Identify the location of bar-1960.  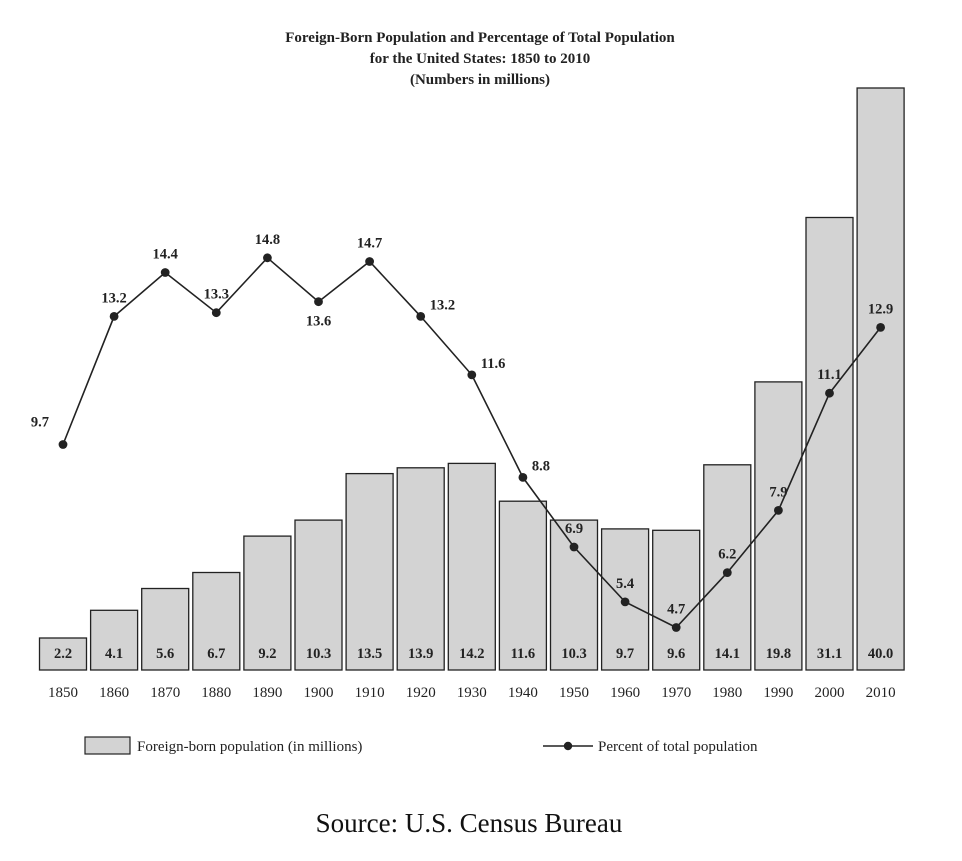
(625, 599).